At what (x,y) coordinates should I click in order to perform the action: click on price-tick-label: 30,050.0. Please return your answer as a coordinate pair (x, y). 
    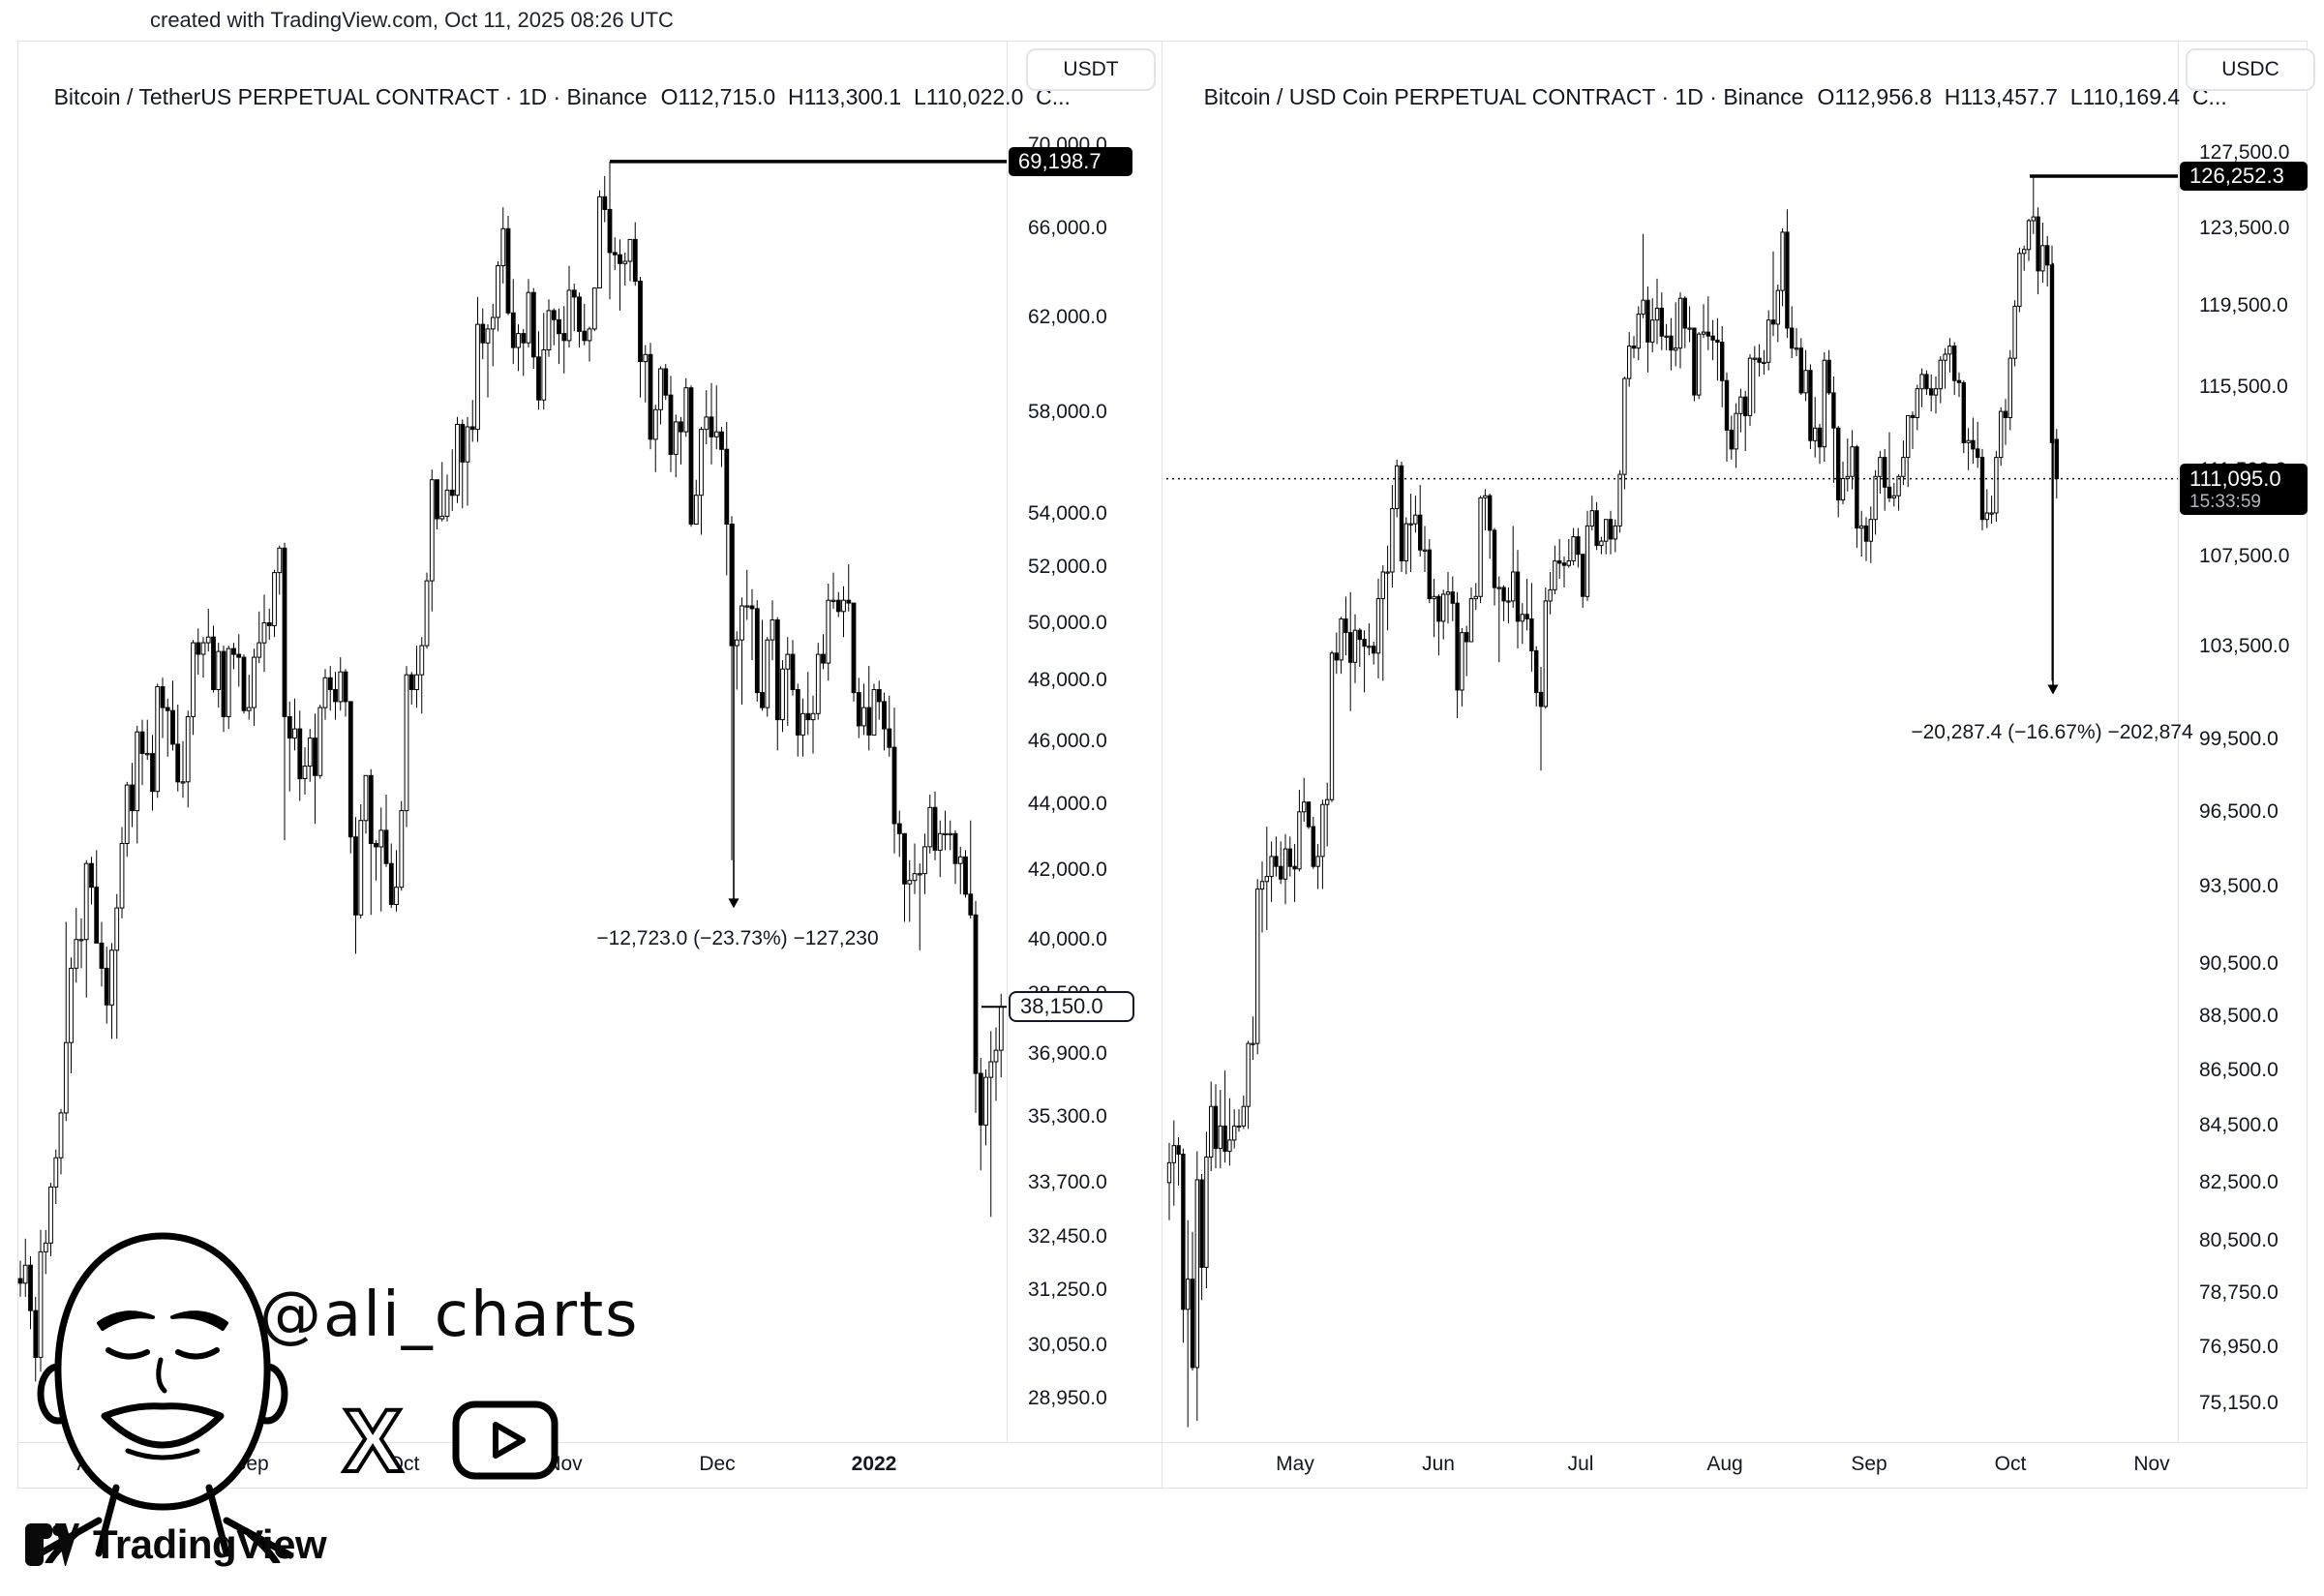
    Looking at the image, I should click on (1067, 1345).